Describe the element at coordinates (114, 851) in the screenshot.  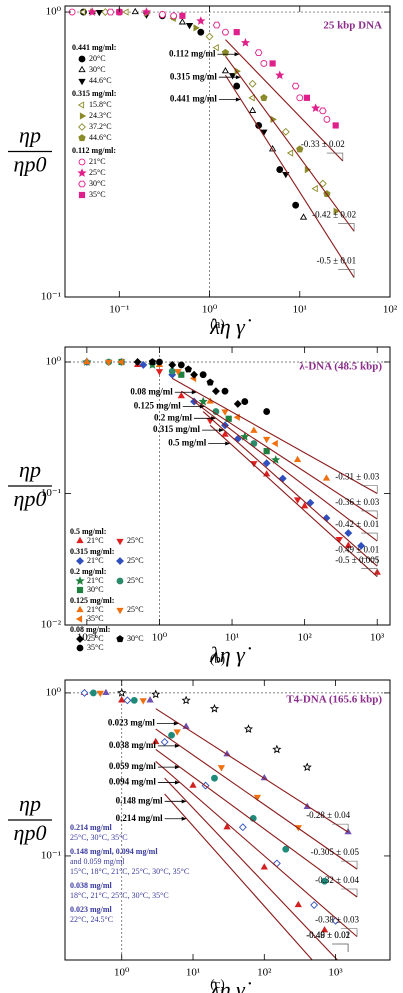
I see `legend-heading: 0.148 mg/ml, 0.094 mg/ml` at that location.